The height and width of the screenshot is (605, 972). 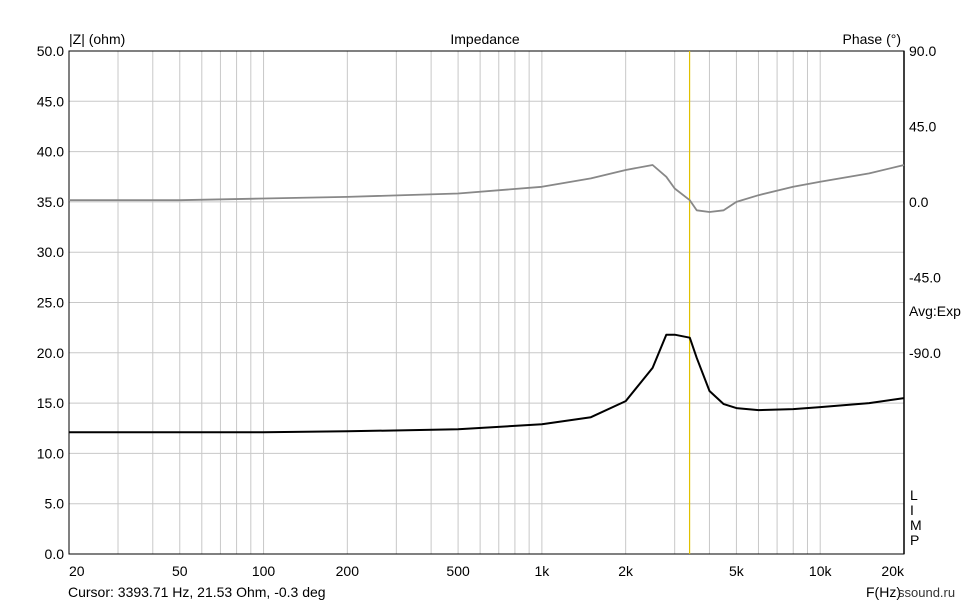 What do you see at coordinates (737, 571) in the screenshot?
I see `x-tick-label: 5k` at bounding box center [737, 571].